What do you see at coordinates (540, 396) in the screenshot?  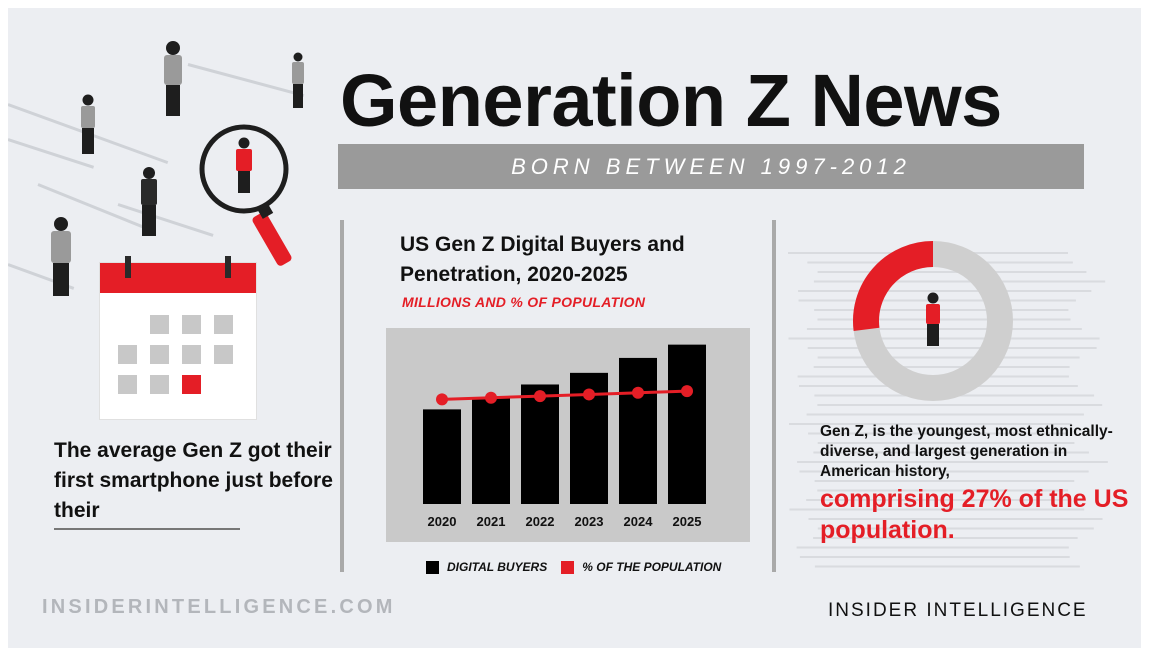 I see `point-2022` at bounding box center [540, 396].